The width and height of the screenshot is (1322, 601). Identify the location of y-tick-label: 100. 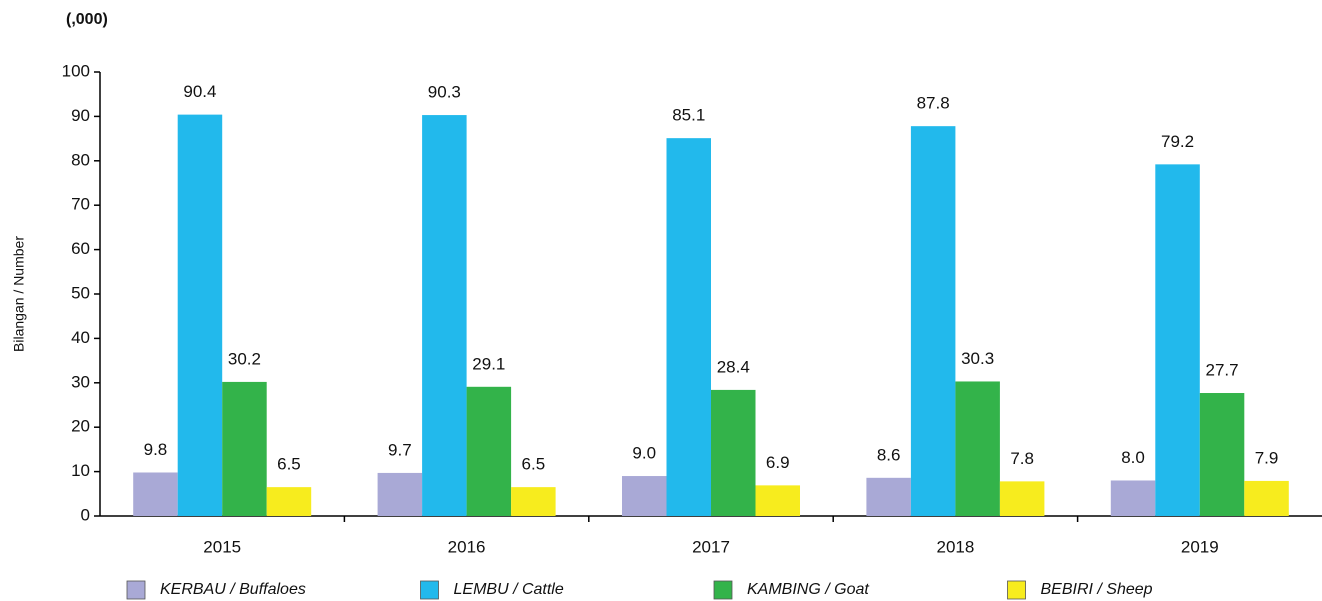
(76, 70).